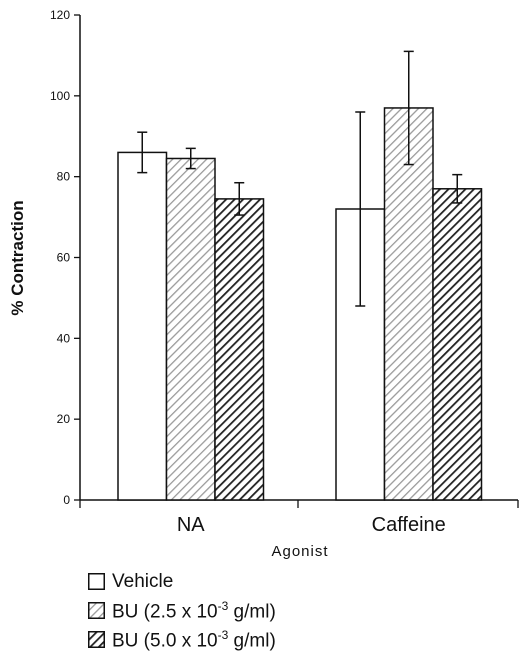  Describe the element at coordinates (223, 634) in the screenshot. I see `legend-label-bu-high-exponent: -3` at that location.